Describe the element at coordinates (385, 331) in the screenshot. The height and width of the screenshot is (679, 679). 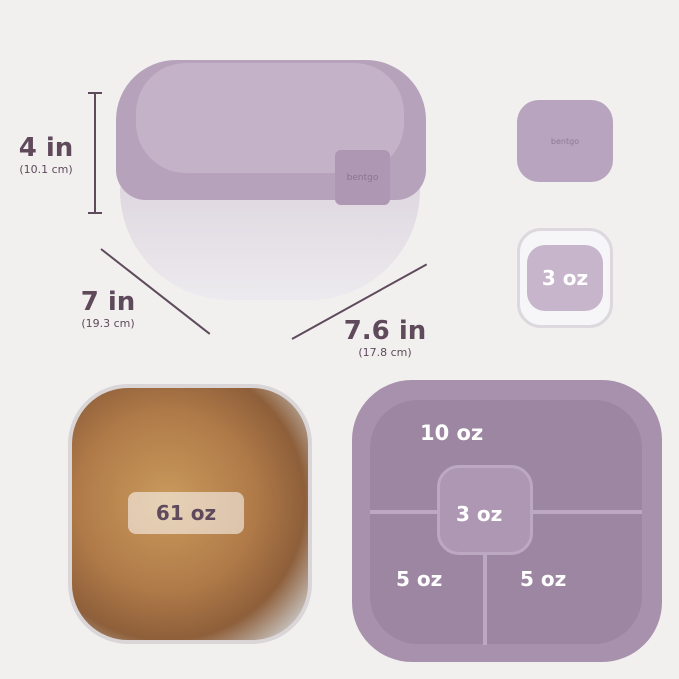
I see `width-value: 7.6 in` at that location.